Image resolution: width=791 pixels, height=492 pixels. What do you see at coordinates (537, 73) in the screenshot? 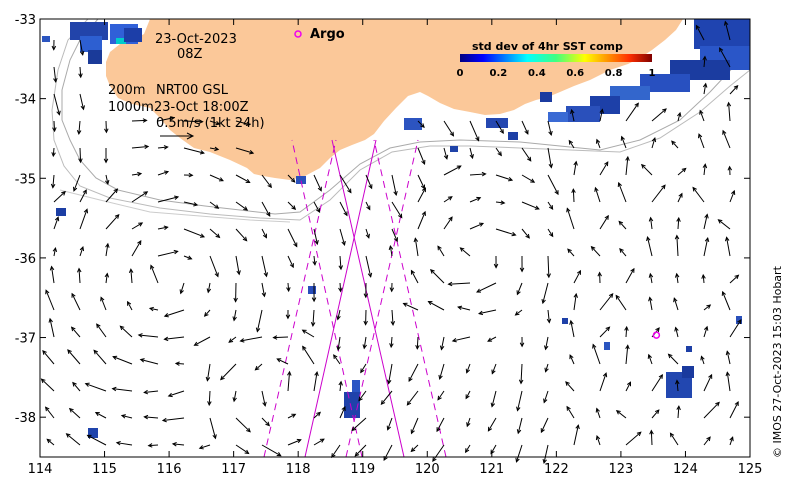
I see `colorbar-tick-label: 0.4` at bounding box center [537, 73].